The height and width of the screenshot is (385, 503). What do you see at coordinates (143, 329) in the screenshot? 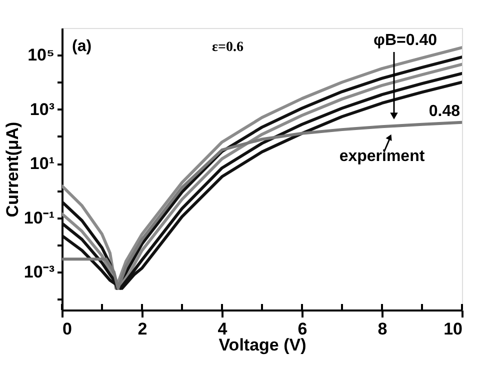
I see `x-tick-label: 2` at bounding box center [143, 329].